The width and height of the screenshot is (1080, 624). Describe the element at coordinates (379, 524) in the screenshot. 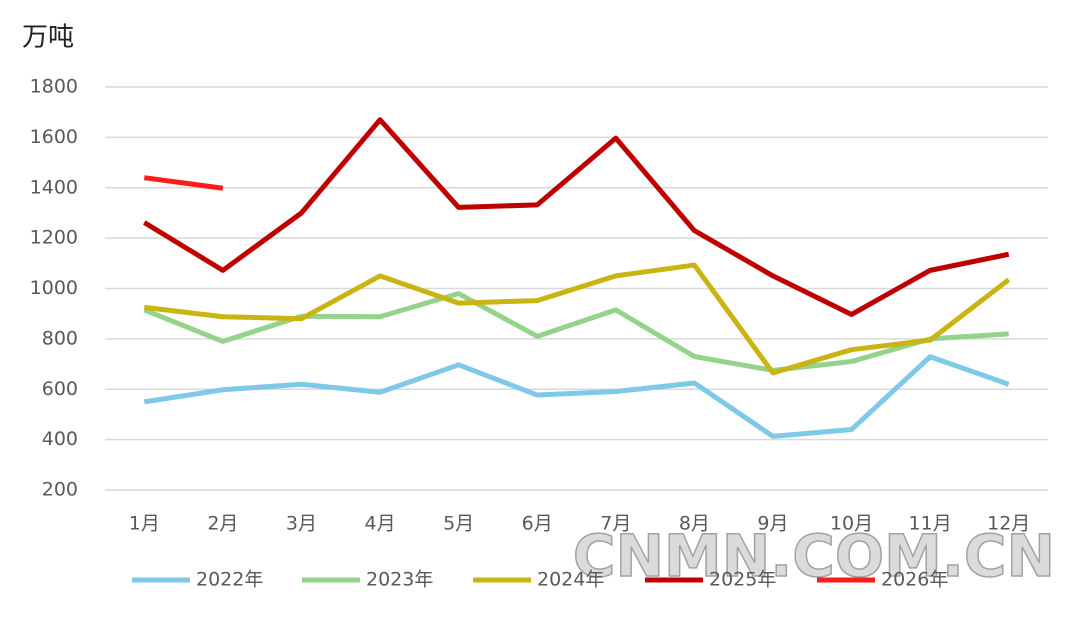

I see `x-tick-label: 4月` at that location.